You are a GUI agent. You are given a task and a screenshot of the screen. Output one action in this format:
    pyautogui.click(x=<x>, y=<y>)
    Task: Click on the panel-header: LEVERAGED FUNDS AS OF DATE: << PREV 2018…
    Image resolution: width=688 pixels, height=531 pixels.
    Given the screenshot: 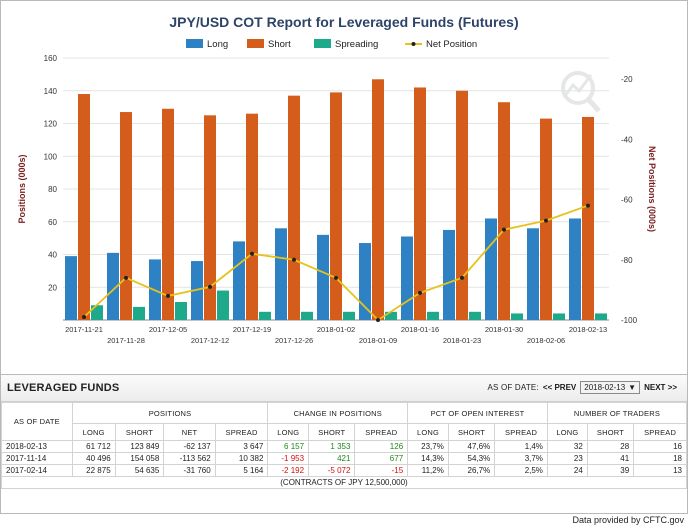 What is the action you would take?
    pyautogui.click(x=344, y=388)
    